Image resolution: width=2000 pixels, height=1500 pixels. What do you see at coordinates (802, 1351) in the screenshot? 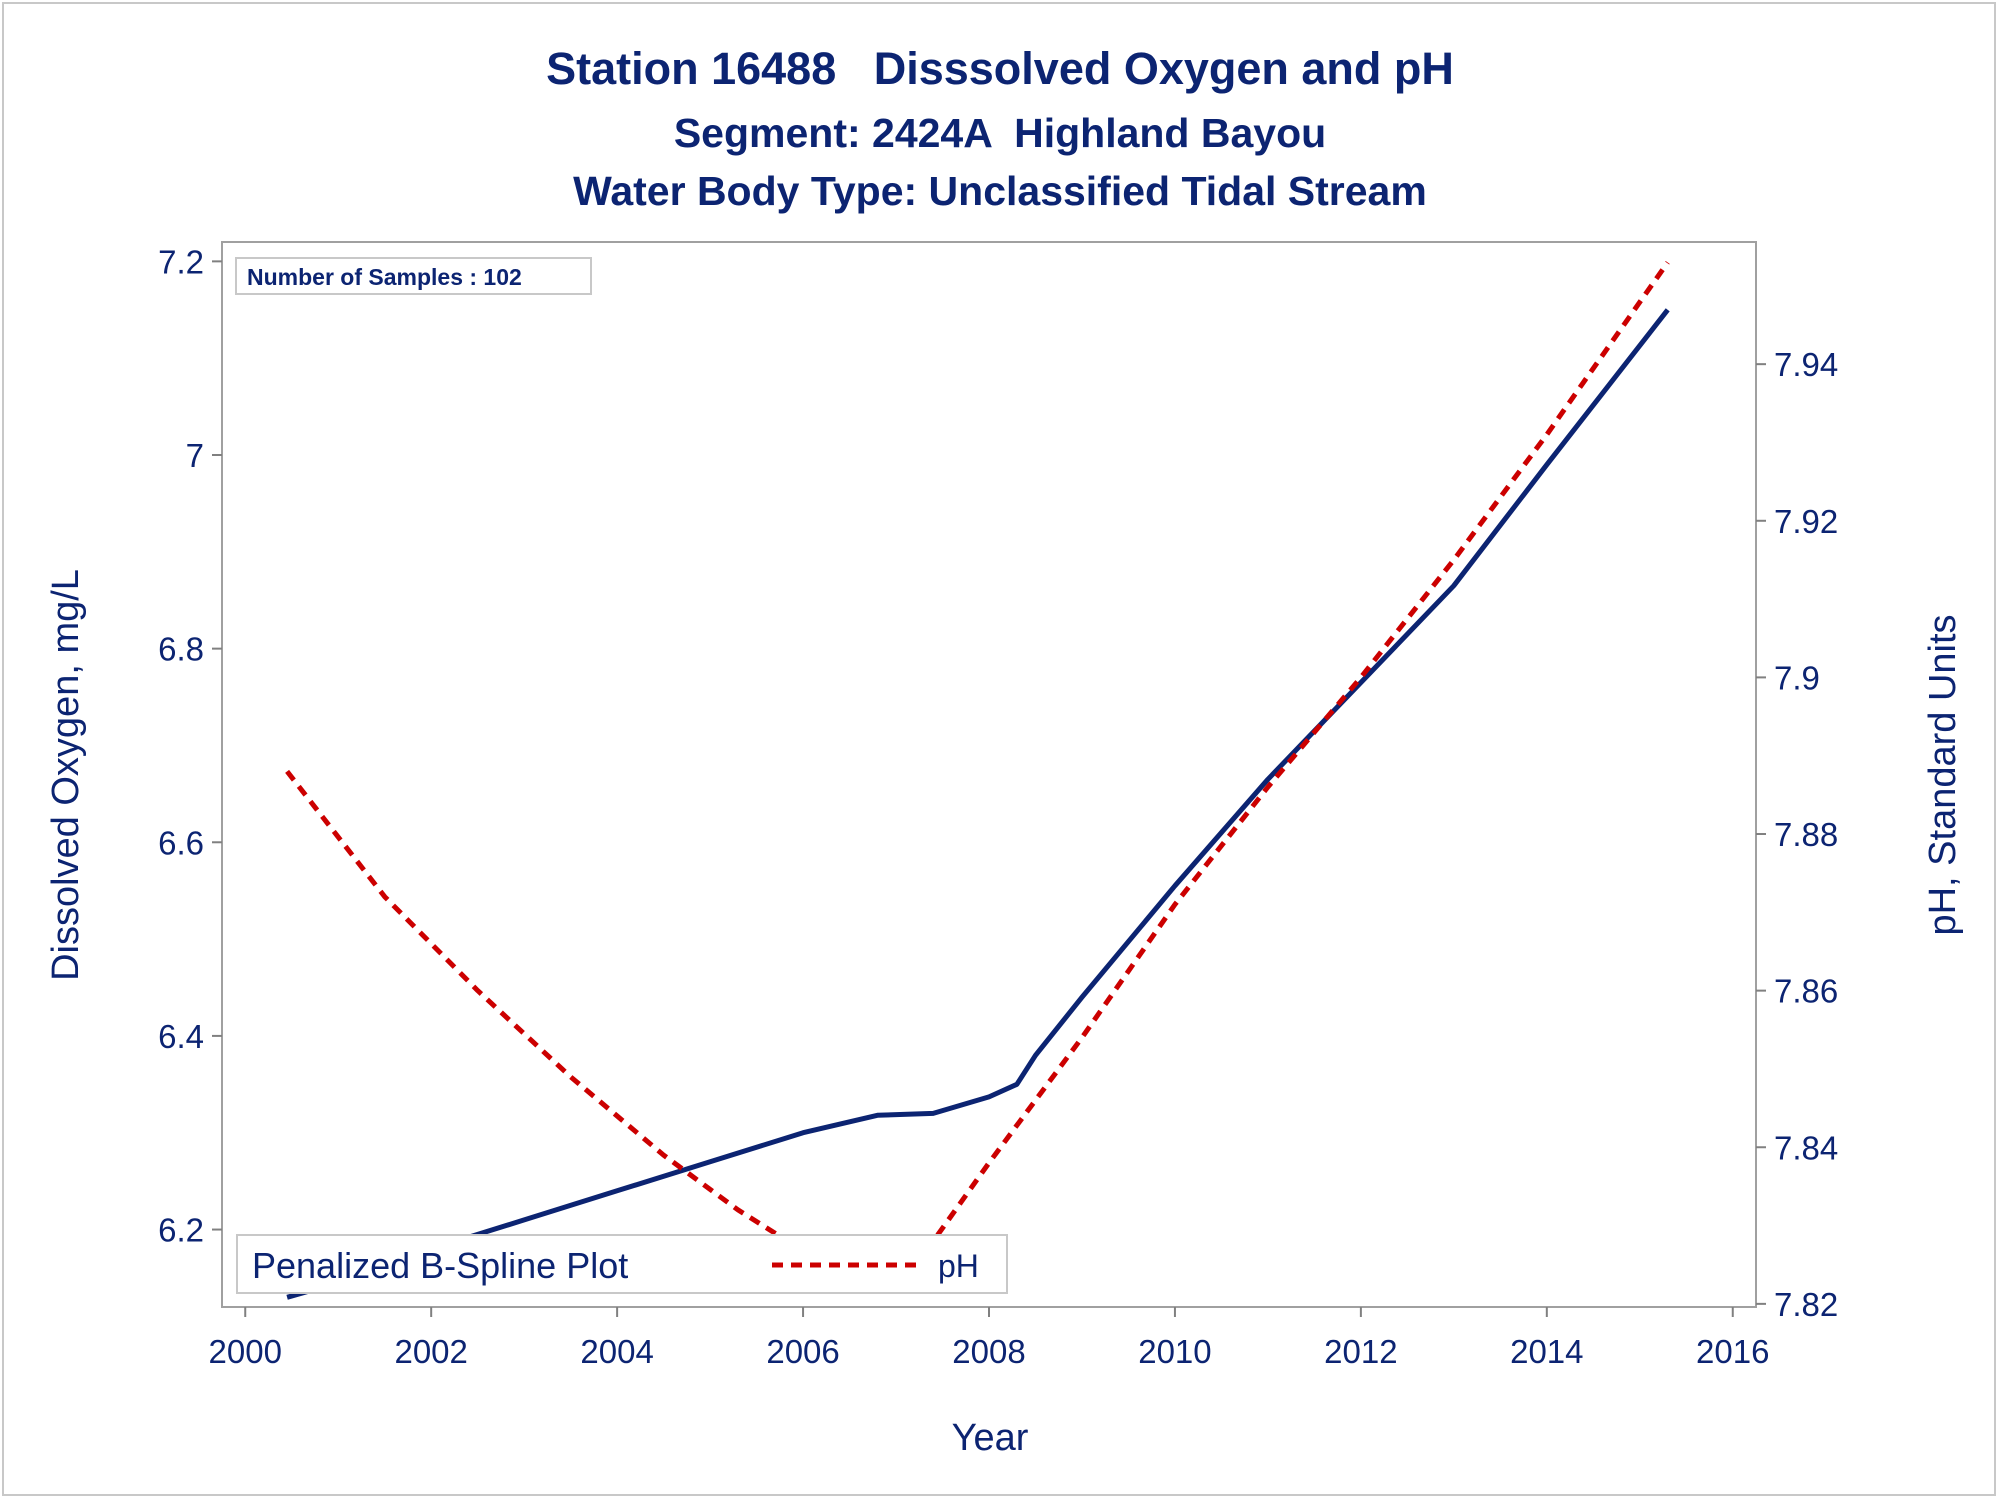
I see `x-tick-label: 2006` at bounding box center [802, 1351].